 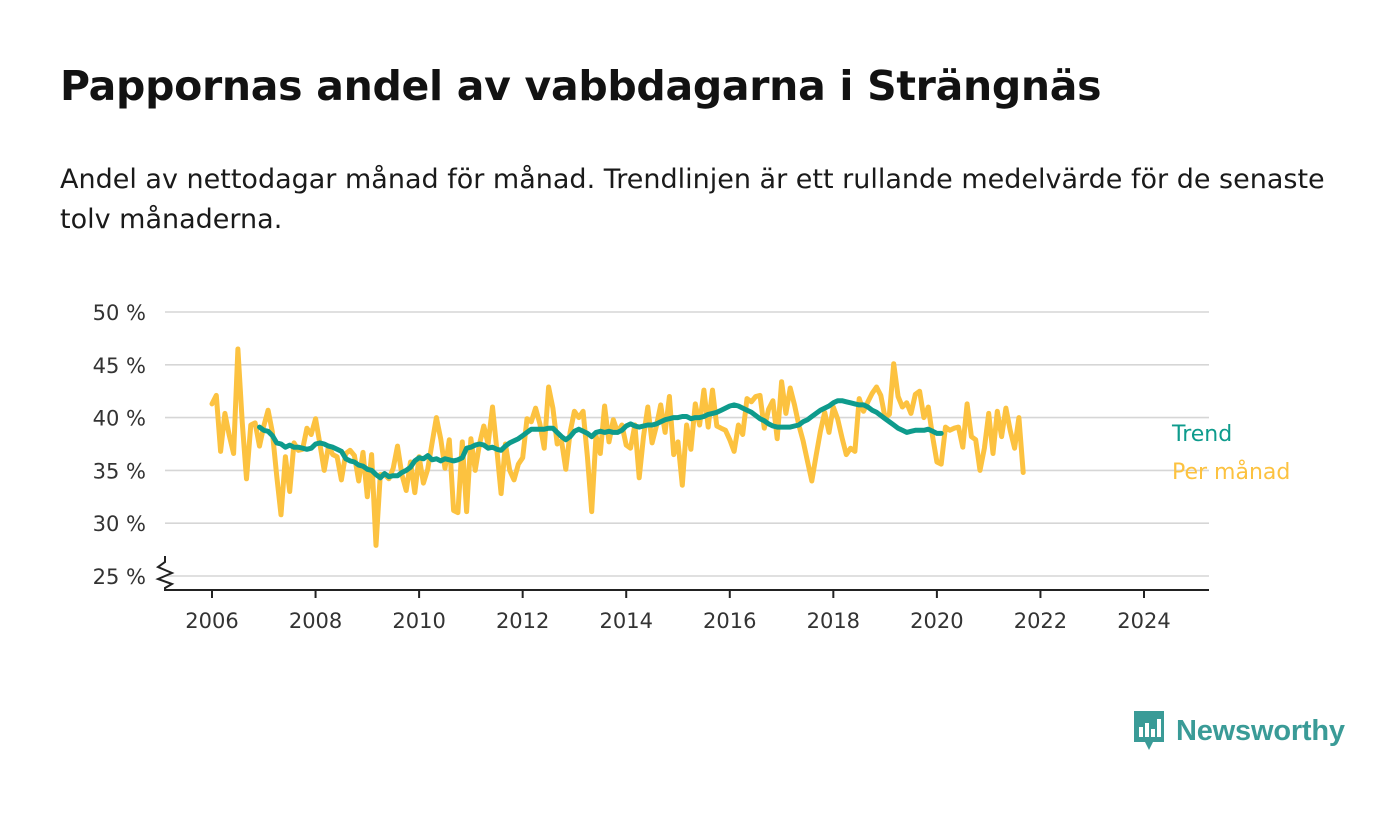 What do you see at coordinates (315, 621) in the screenshot?
I see `x-tick-label: 2008` at bounding box center [315, 621].